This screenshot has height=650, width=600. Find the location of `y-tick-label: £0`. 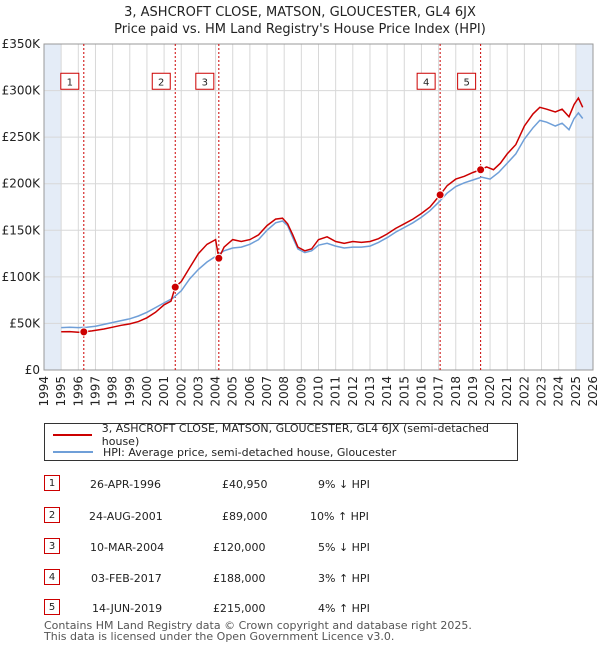

y-tick-label: £0 is located at coordinates (32, 370).